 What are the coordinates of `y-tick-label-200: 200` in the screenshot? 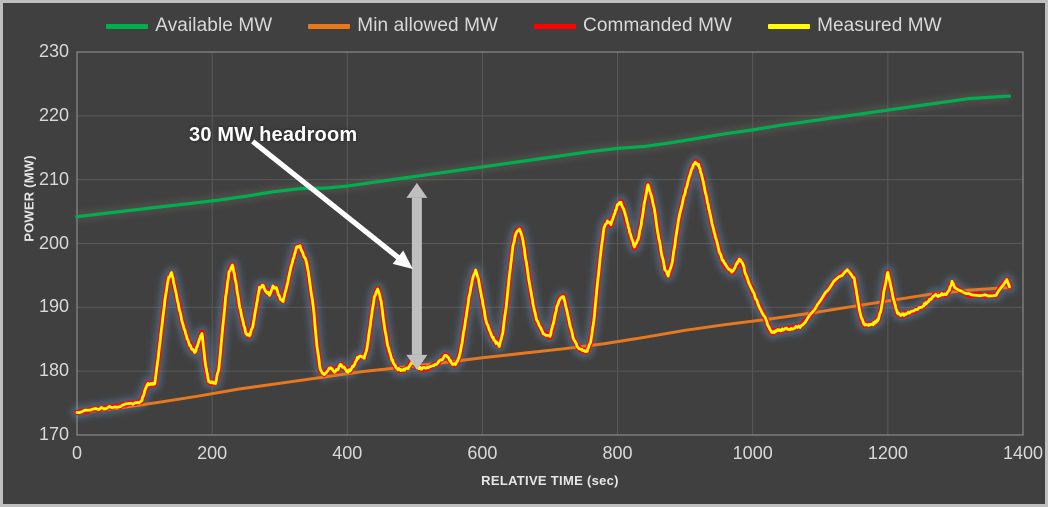 It's located at (53, 242).